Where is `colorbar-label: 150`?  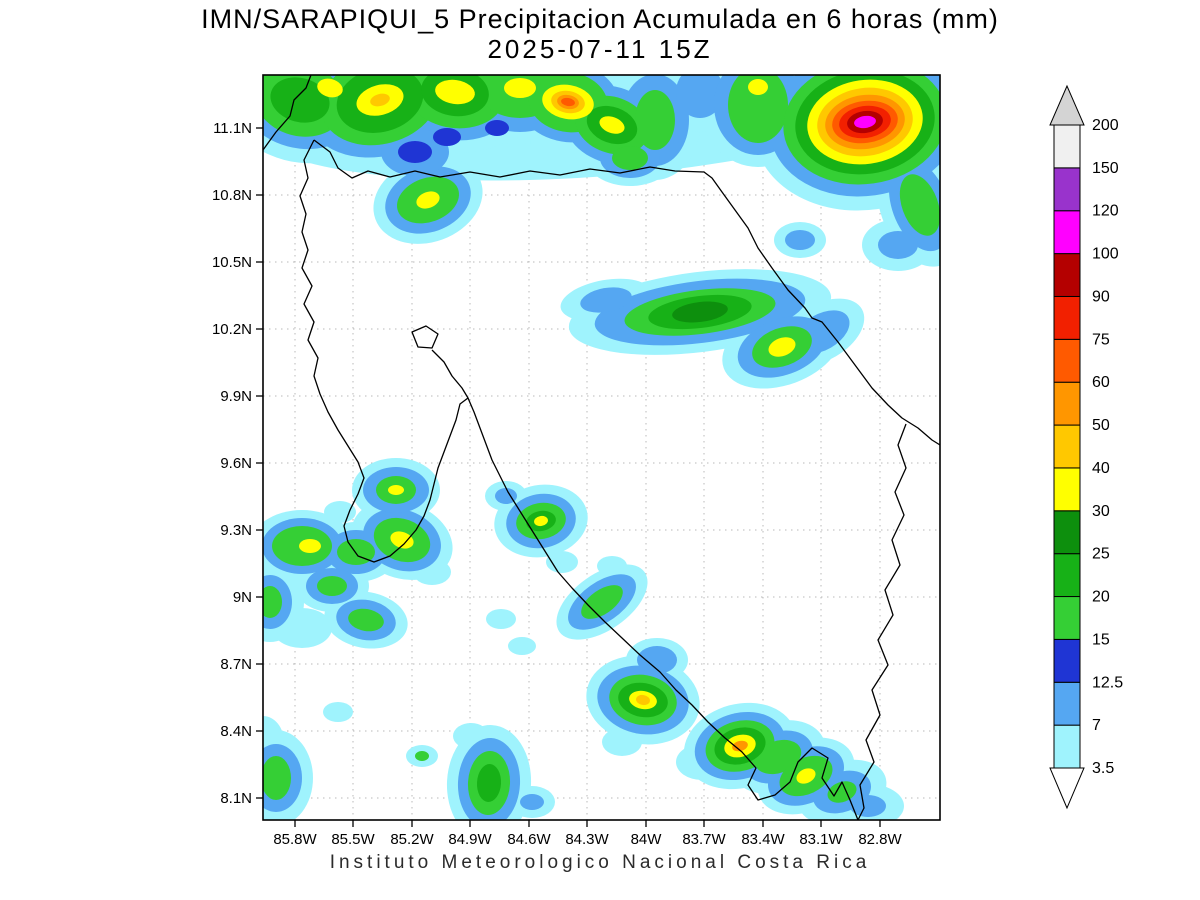
colorbar-label: 150 is located at coordinates (1105, 168).